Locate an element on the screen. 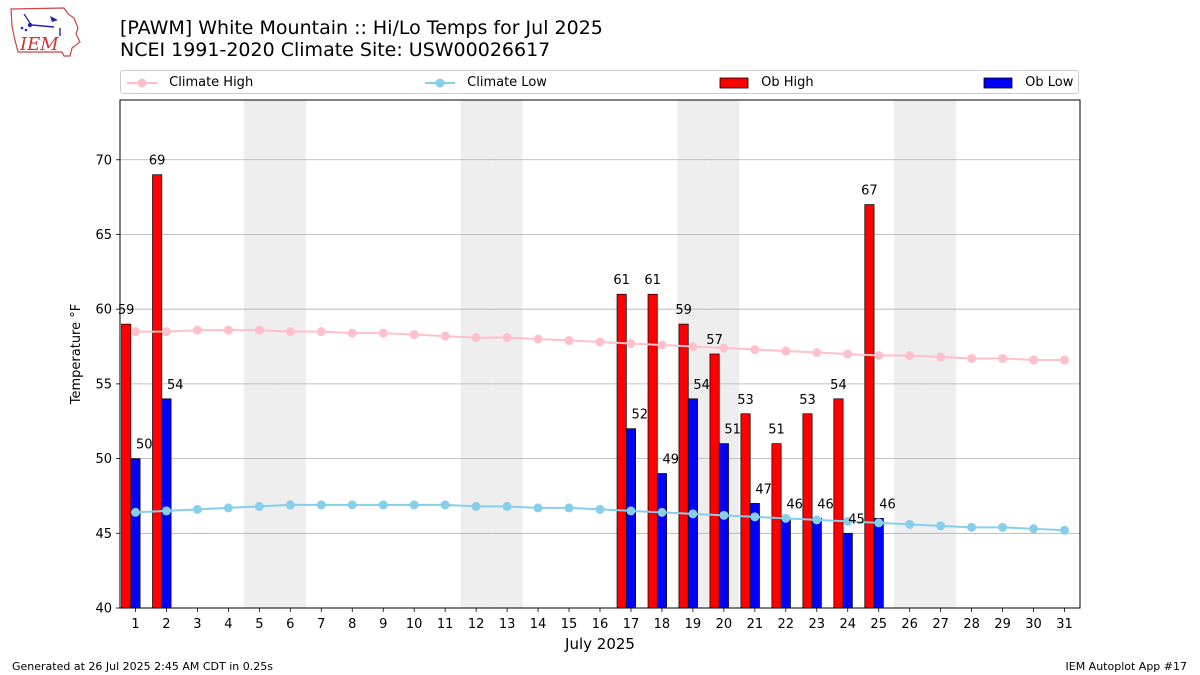 The width and height of the screenshot is (1200, 675). x-tick-label: 6 is located at coordinates (290, 624).